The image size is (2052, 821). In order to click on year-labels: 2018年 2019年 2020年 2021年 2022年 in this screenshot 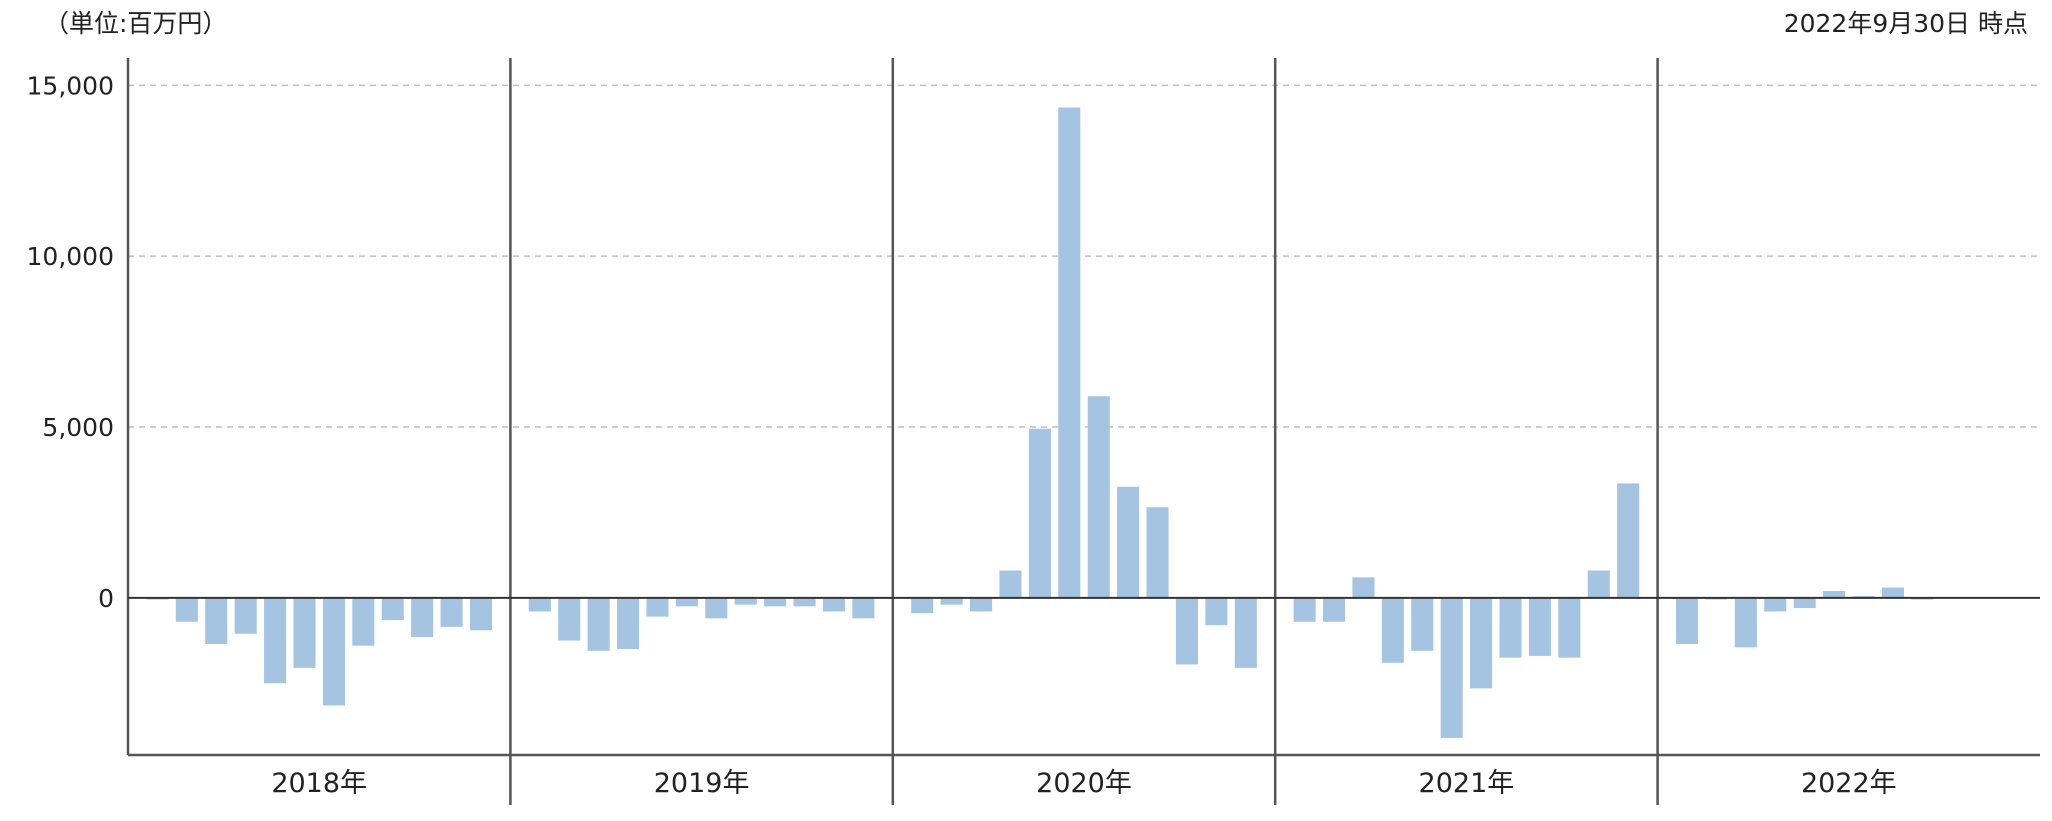, I will do `click(1083, 783)`.